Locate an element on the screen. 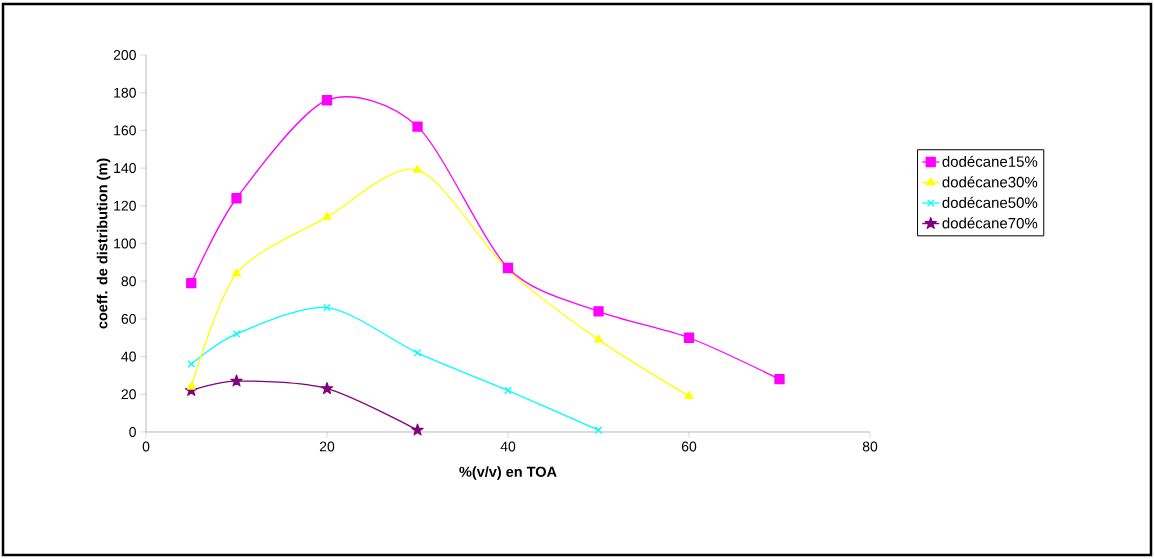 This screenshot has width=1154, height=559. x-tick-label: 60 is located at coordinates (689, 446).